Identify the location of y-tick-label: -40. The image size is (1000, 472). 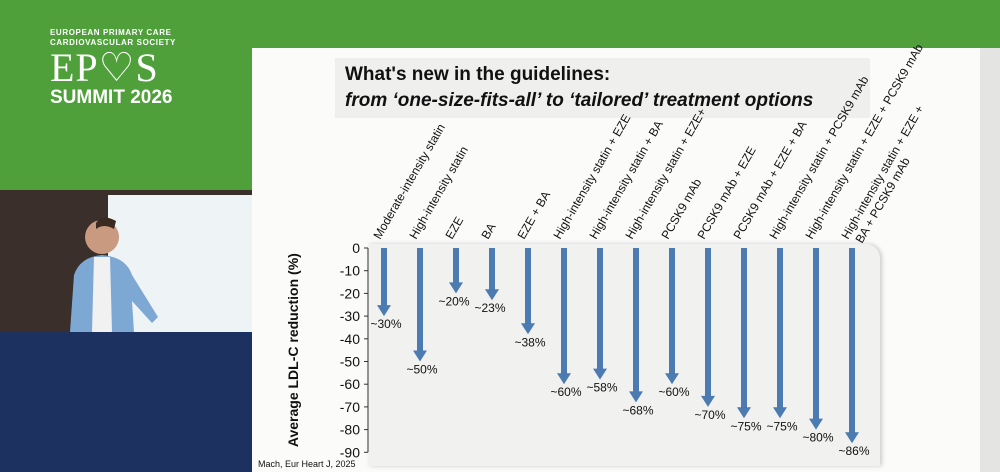
(350, 339).